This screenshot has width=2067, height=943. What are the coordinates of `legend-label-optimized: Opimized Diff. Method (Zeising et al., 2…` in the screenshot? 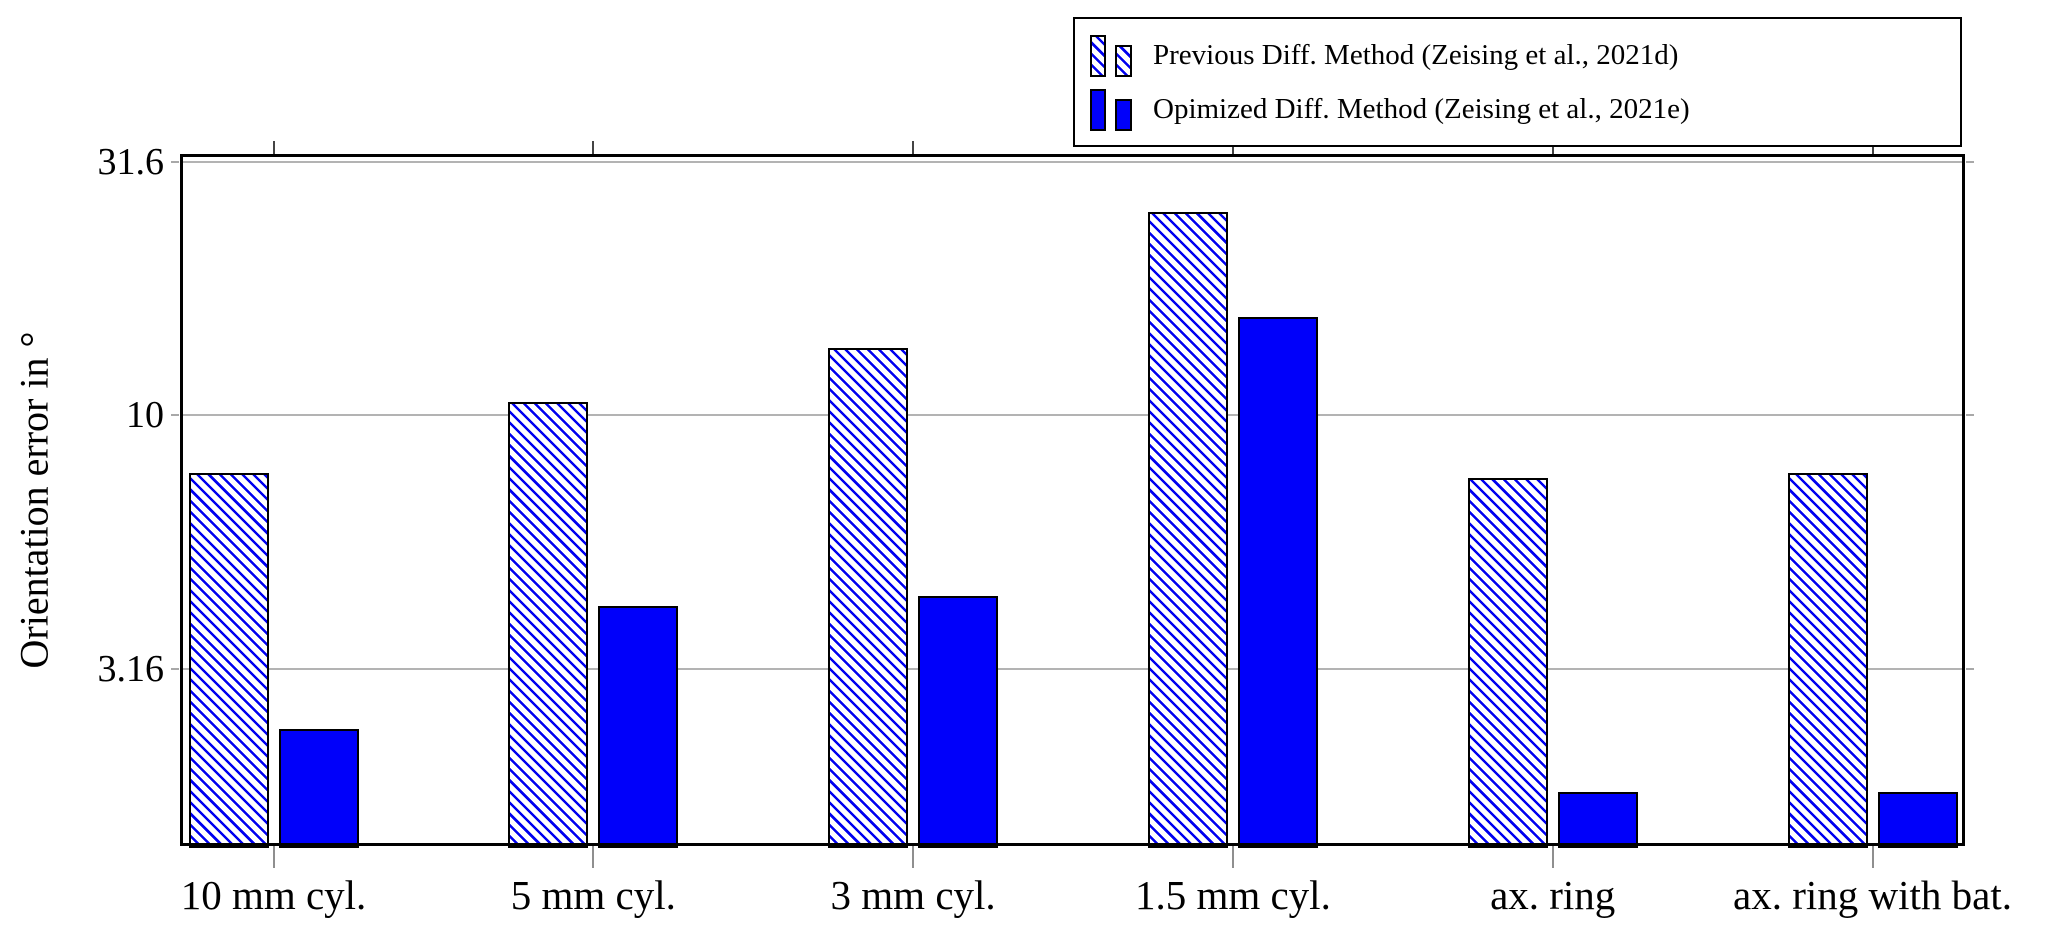 It's located at (1421, 108).